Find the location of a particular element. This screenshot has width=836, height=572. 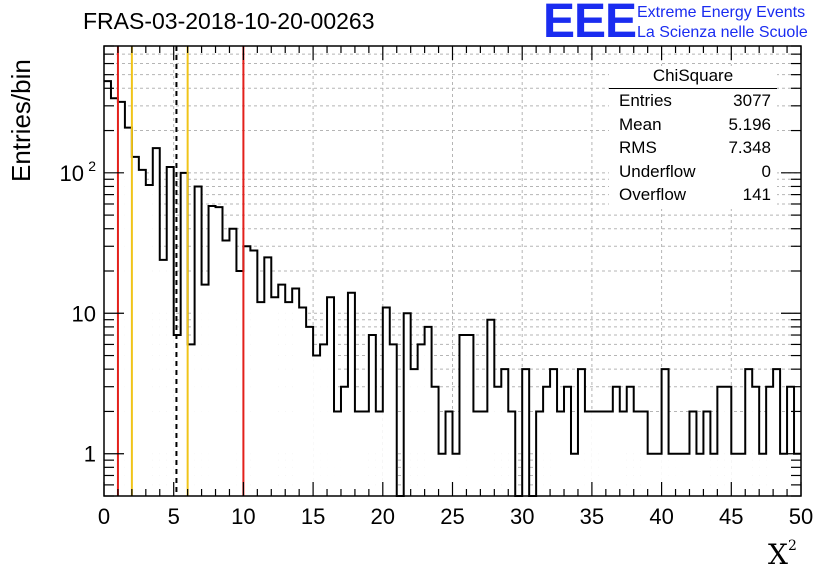

x-tick-label: 35 is located at coordinates (592, 516).